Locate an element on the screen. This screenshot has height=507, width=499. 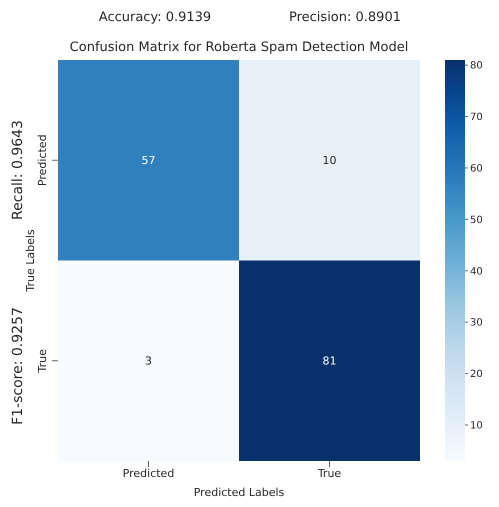
y-axis-title: True Labels is located at coordinates (30, 261).